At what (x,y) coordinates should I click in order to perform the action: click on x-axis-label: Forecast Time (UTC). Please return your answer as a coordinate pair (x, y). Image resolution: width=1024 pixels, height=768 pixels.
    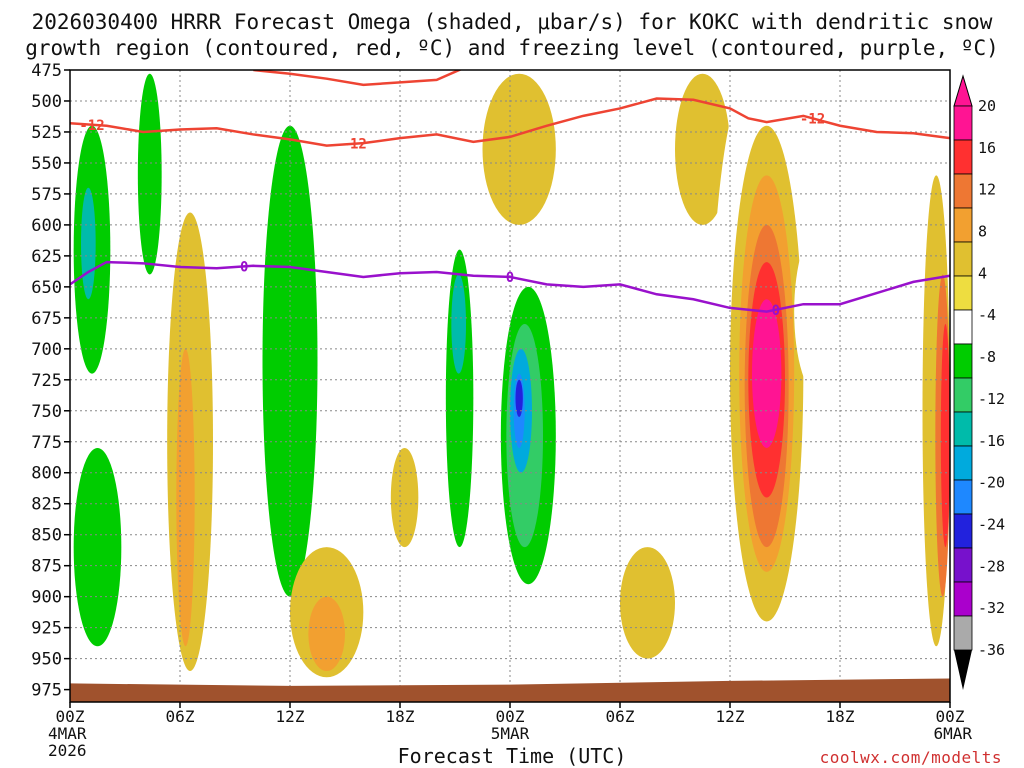
    Looking at the image, I should click on (512, 756).